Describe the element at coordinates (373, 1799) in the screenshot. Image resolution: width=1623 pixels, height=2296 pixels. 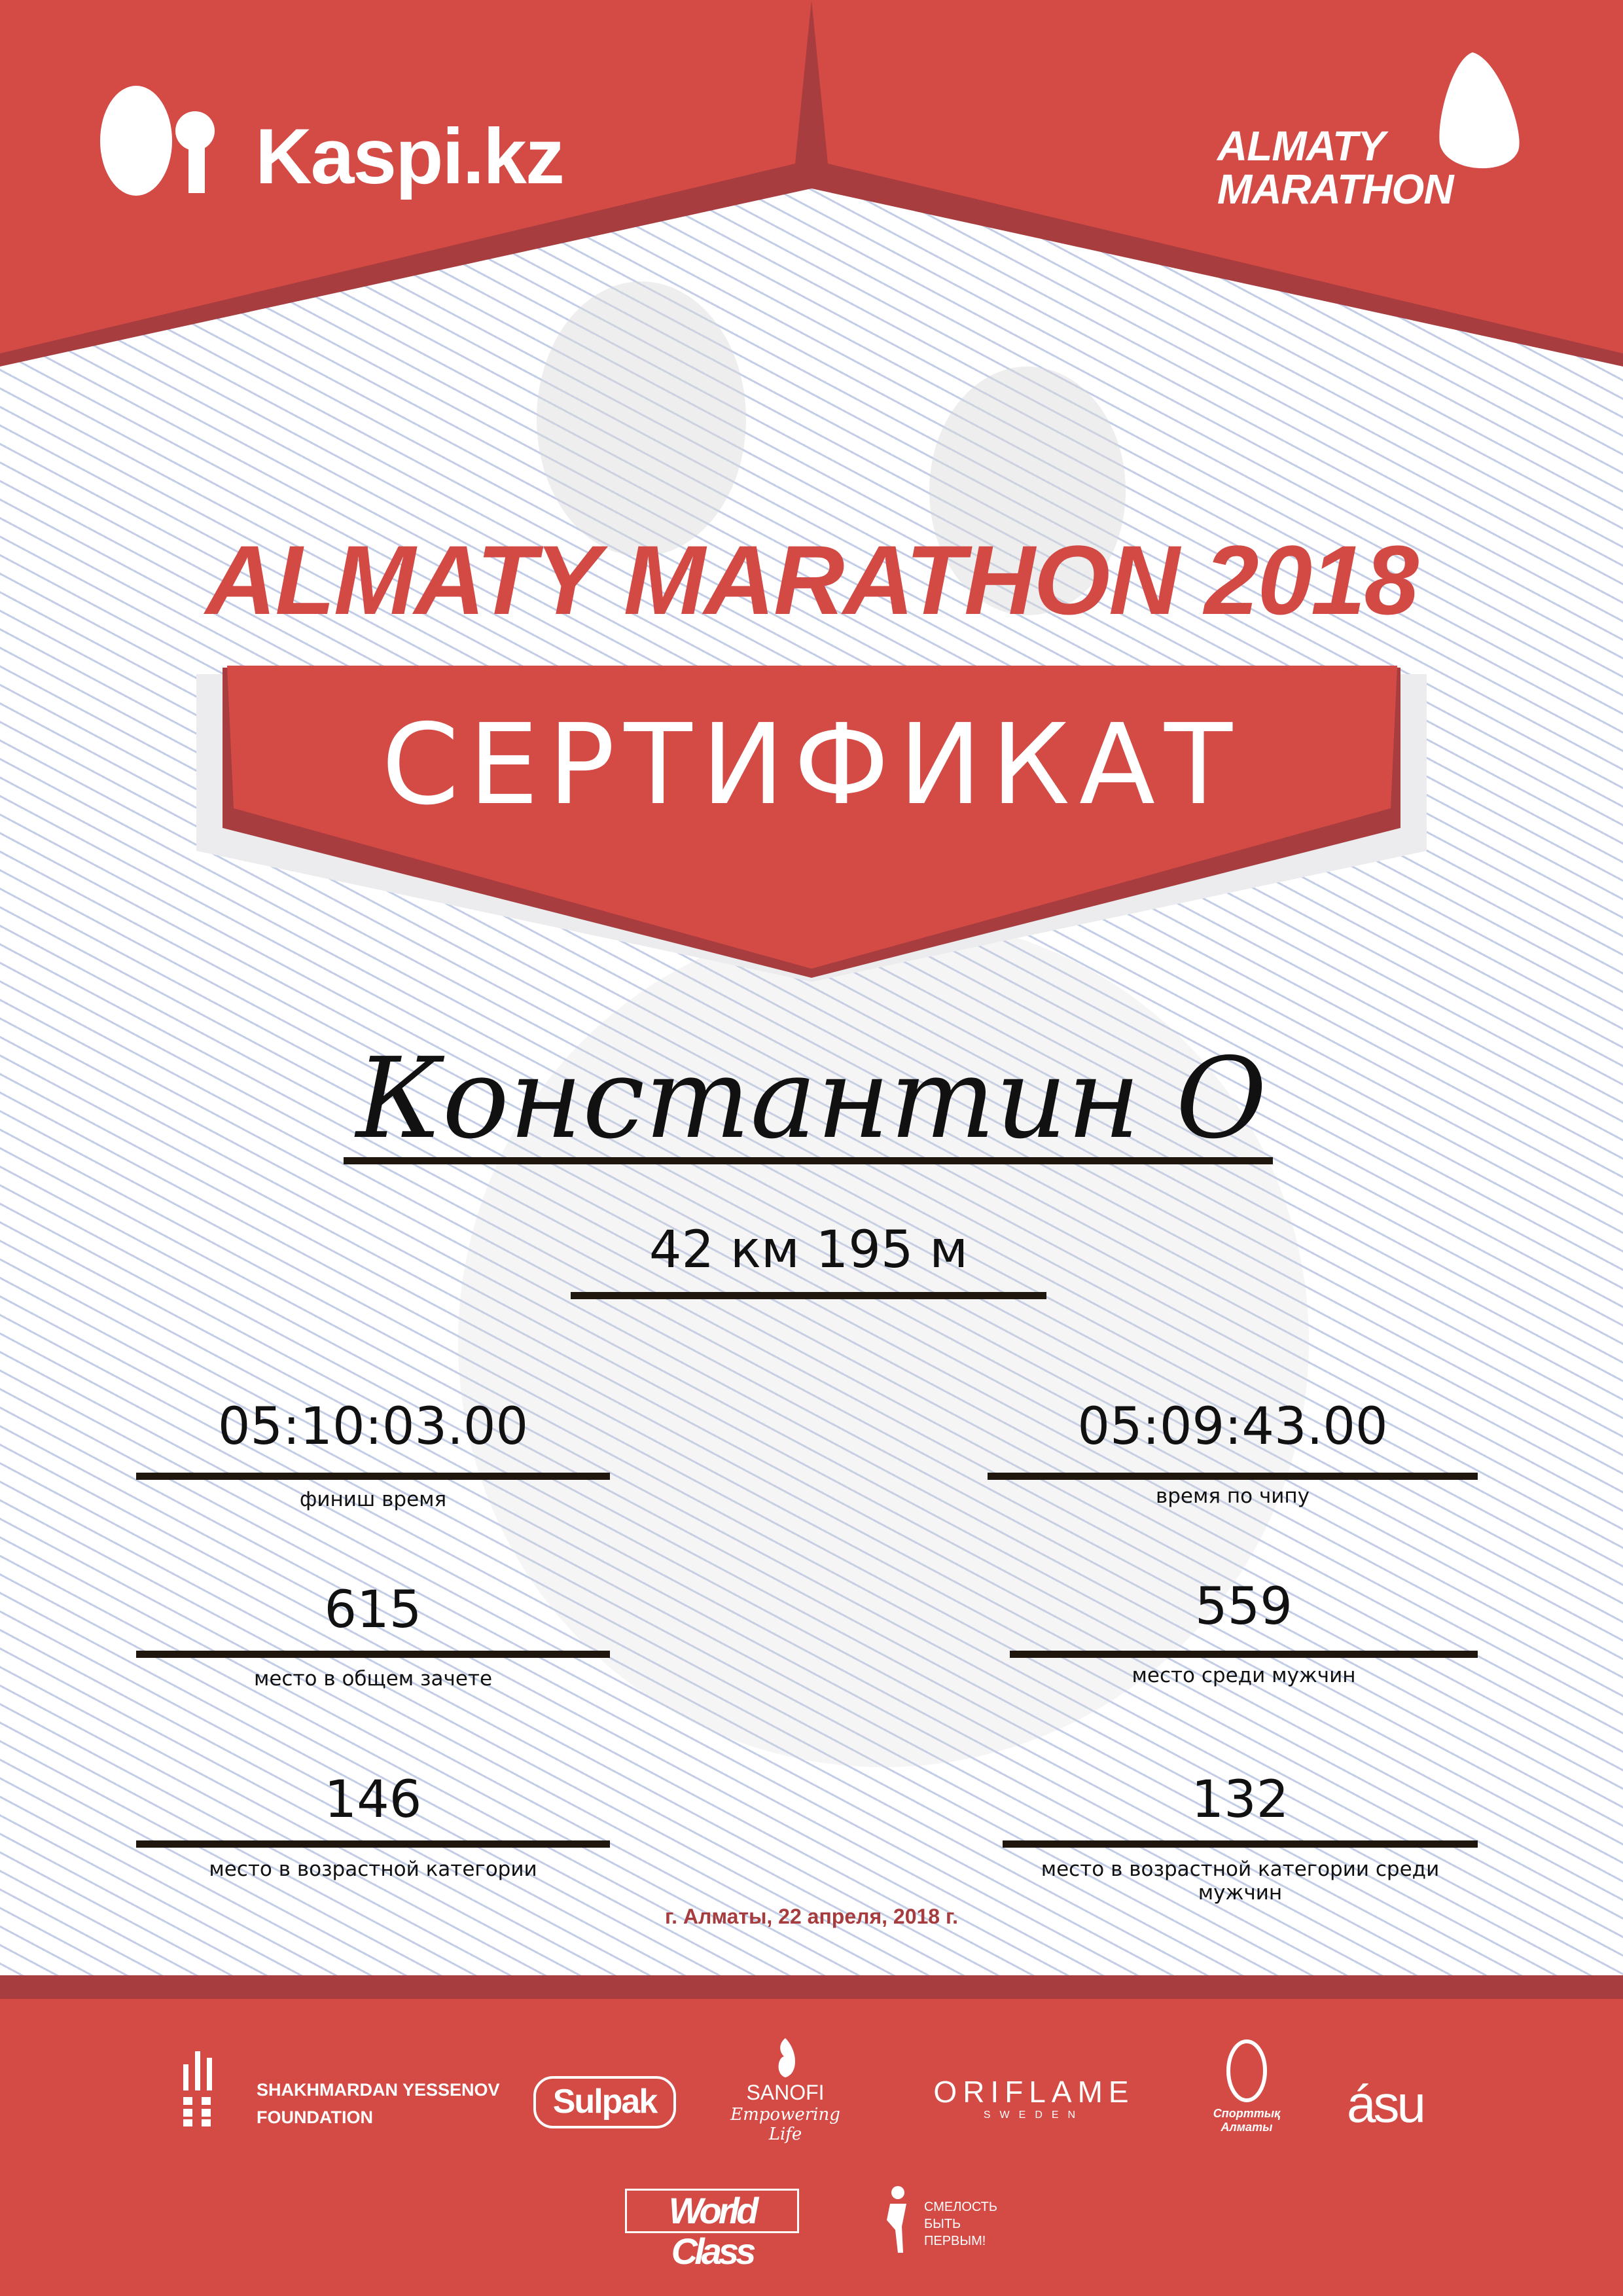
I see `age-place-value: 146` at that location.